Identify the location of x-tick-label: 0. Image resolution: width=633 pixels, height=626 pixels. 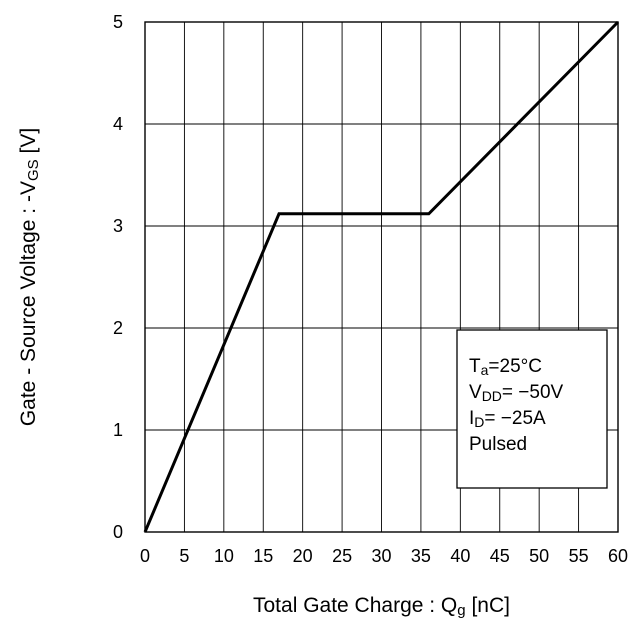
(145, 556).